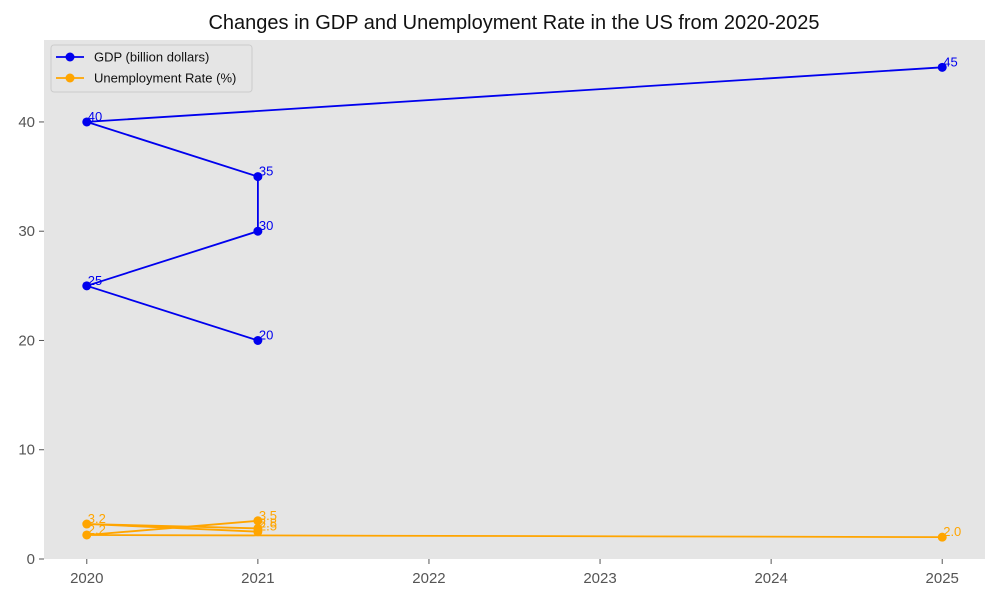 The height and width of the screenshot is (600, 1000). I want to click on legend-item: Unemployment Rate (%), so click(146, 78).